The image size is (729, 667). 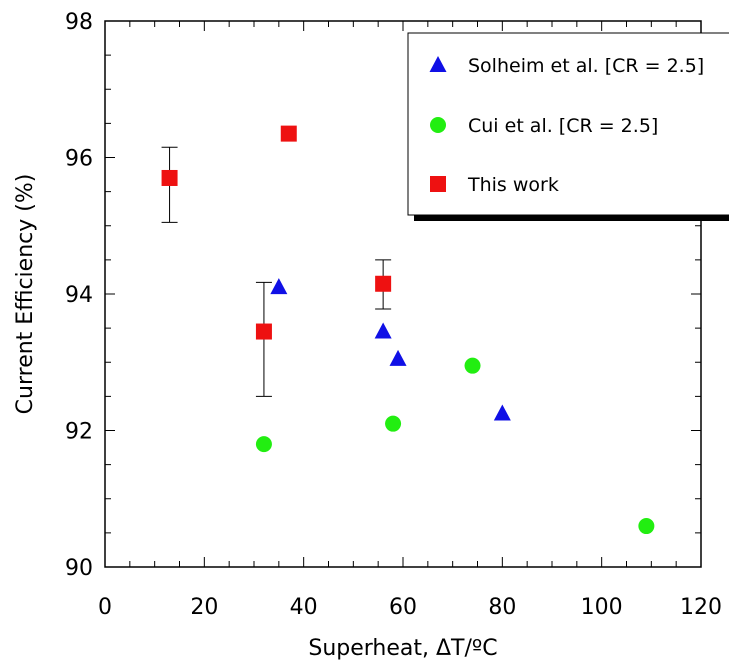 What do you see at coordinates (79, 432) in the screenshot?
I see `y-tick-label: 92` at bounding box center [79, 432].